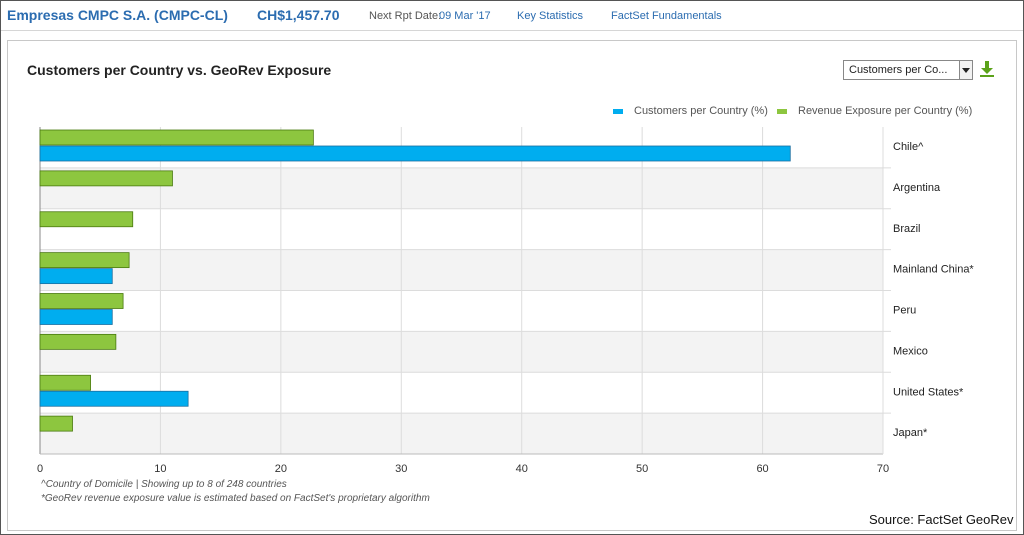  I want to click on stock-price: CH$1,457.70, so click(298, 15).